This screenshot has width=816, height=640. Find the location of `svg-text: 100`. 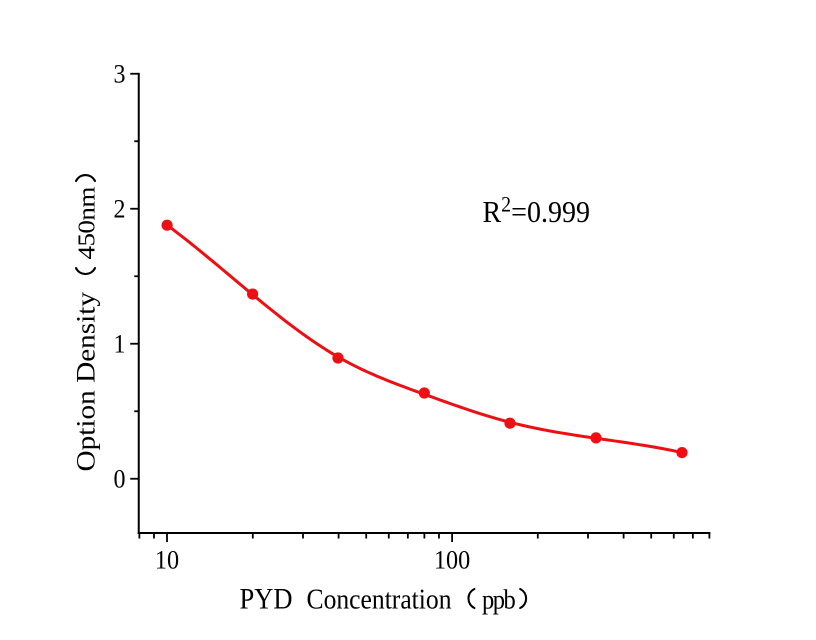

svg-text: 100 is located at coordinates (452, 559).